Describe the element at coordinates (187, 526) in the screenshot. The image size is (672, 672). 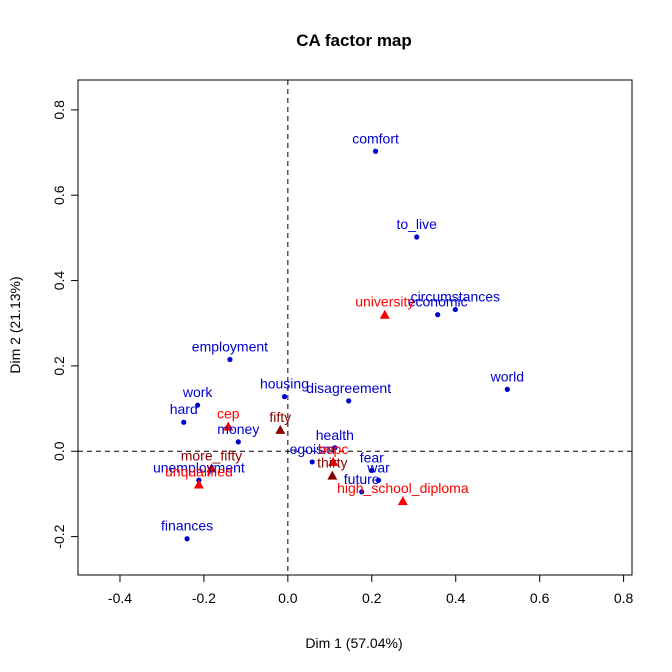
I see `label-finances: finances` at that location.